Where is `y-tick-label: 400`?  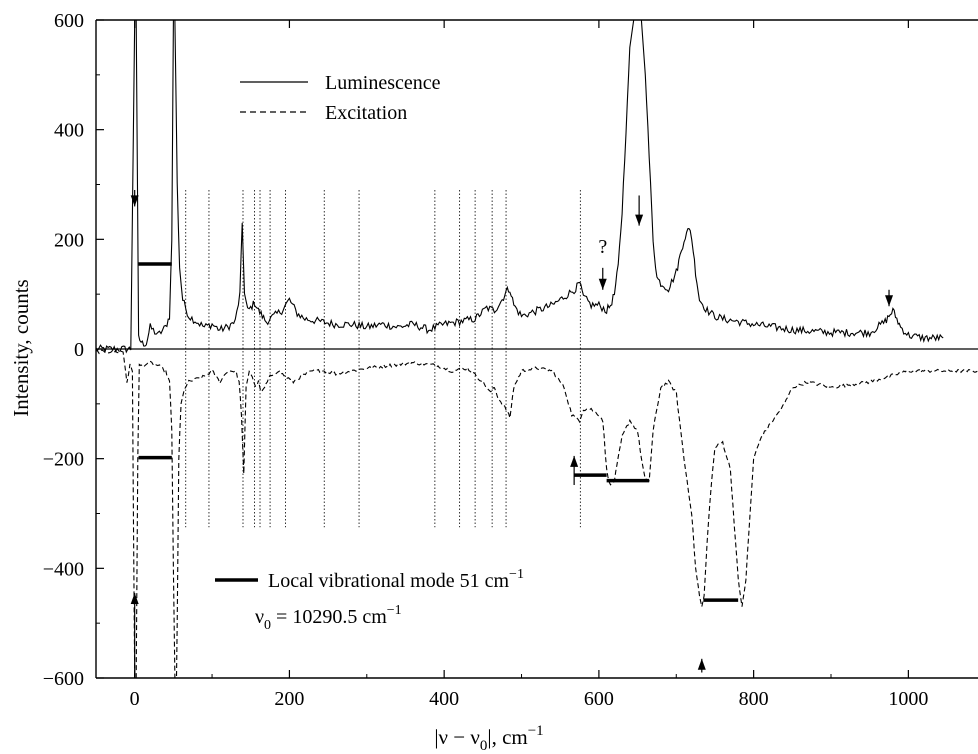
y-tick-label: 400 is located at coordinates (69, 131).